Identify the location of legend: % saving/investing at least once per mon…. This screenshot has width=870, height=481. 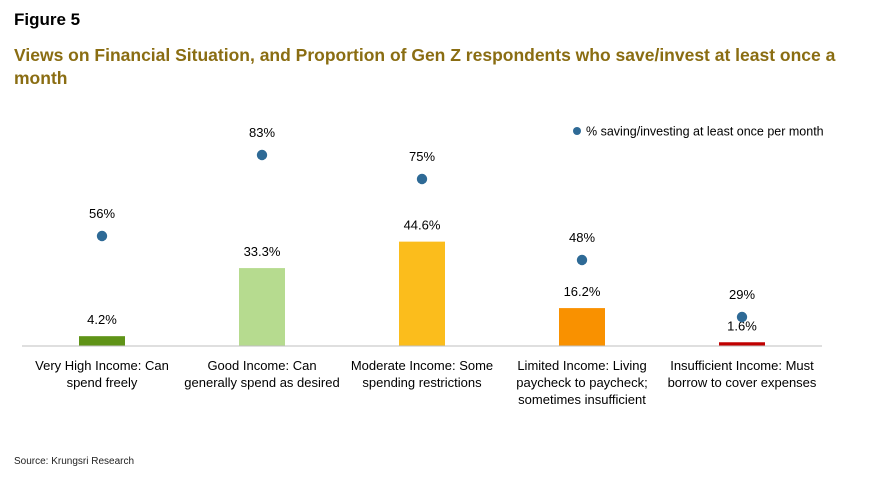
(698, 132).